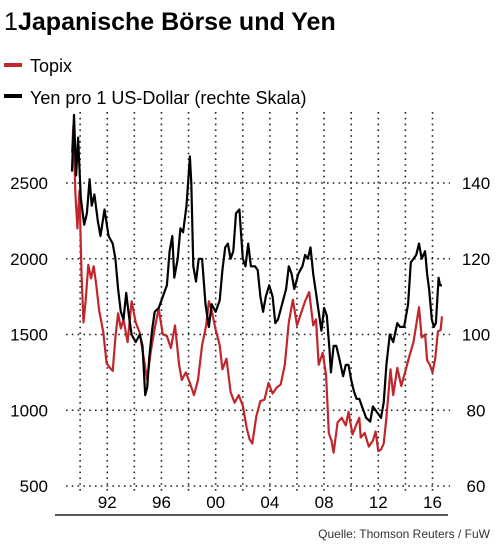 Image resolution: width=500 pixels, height=545 pixels. I want to click on x-tick-label: 08, so click(324, 502).